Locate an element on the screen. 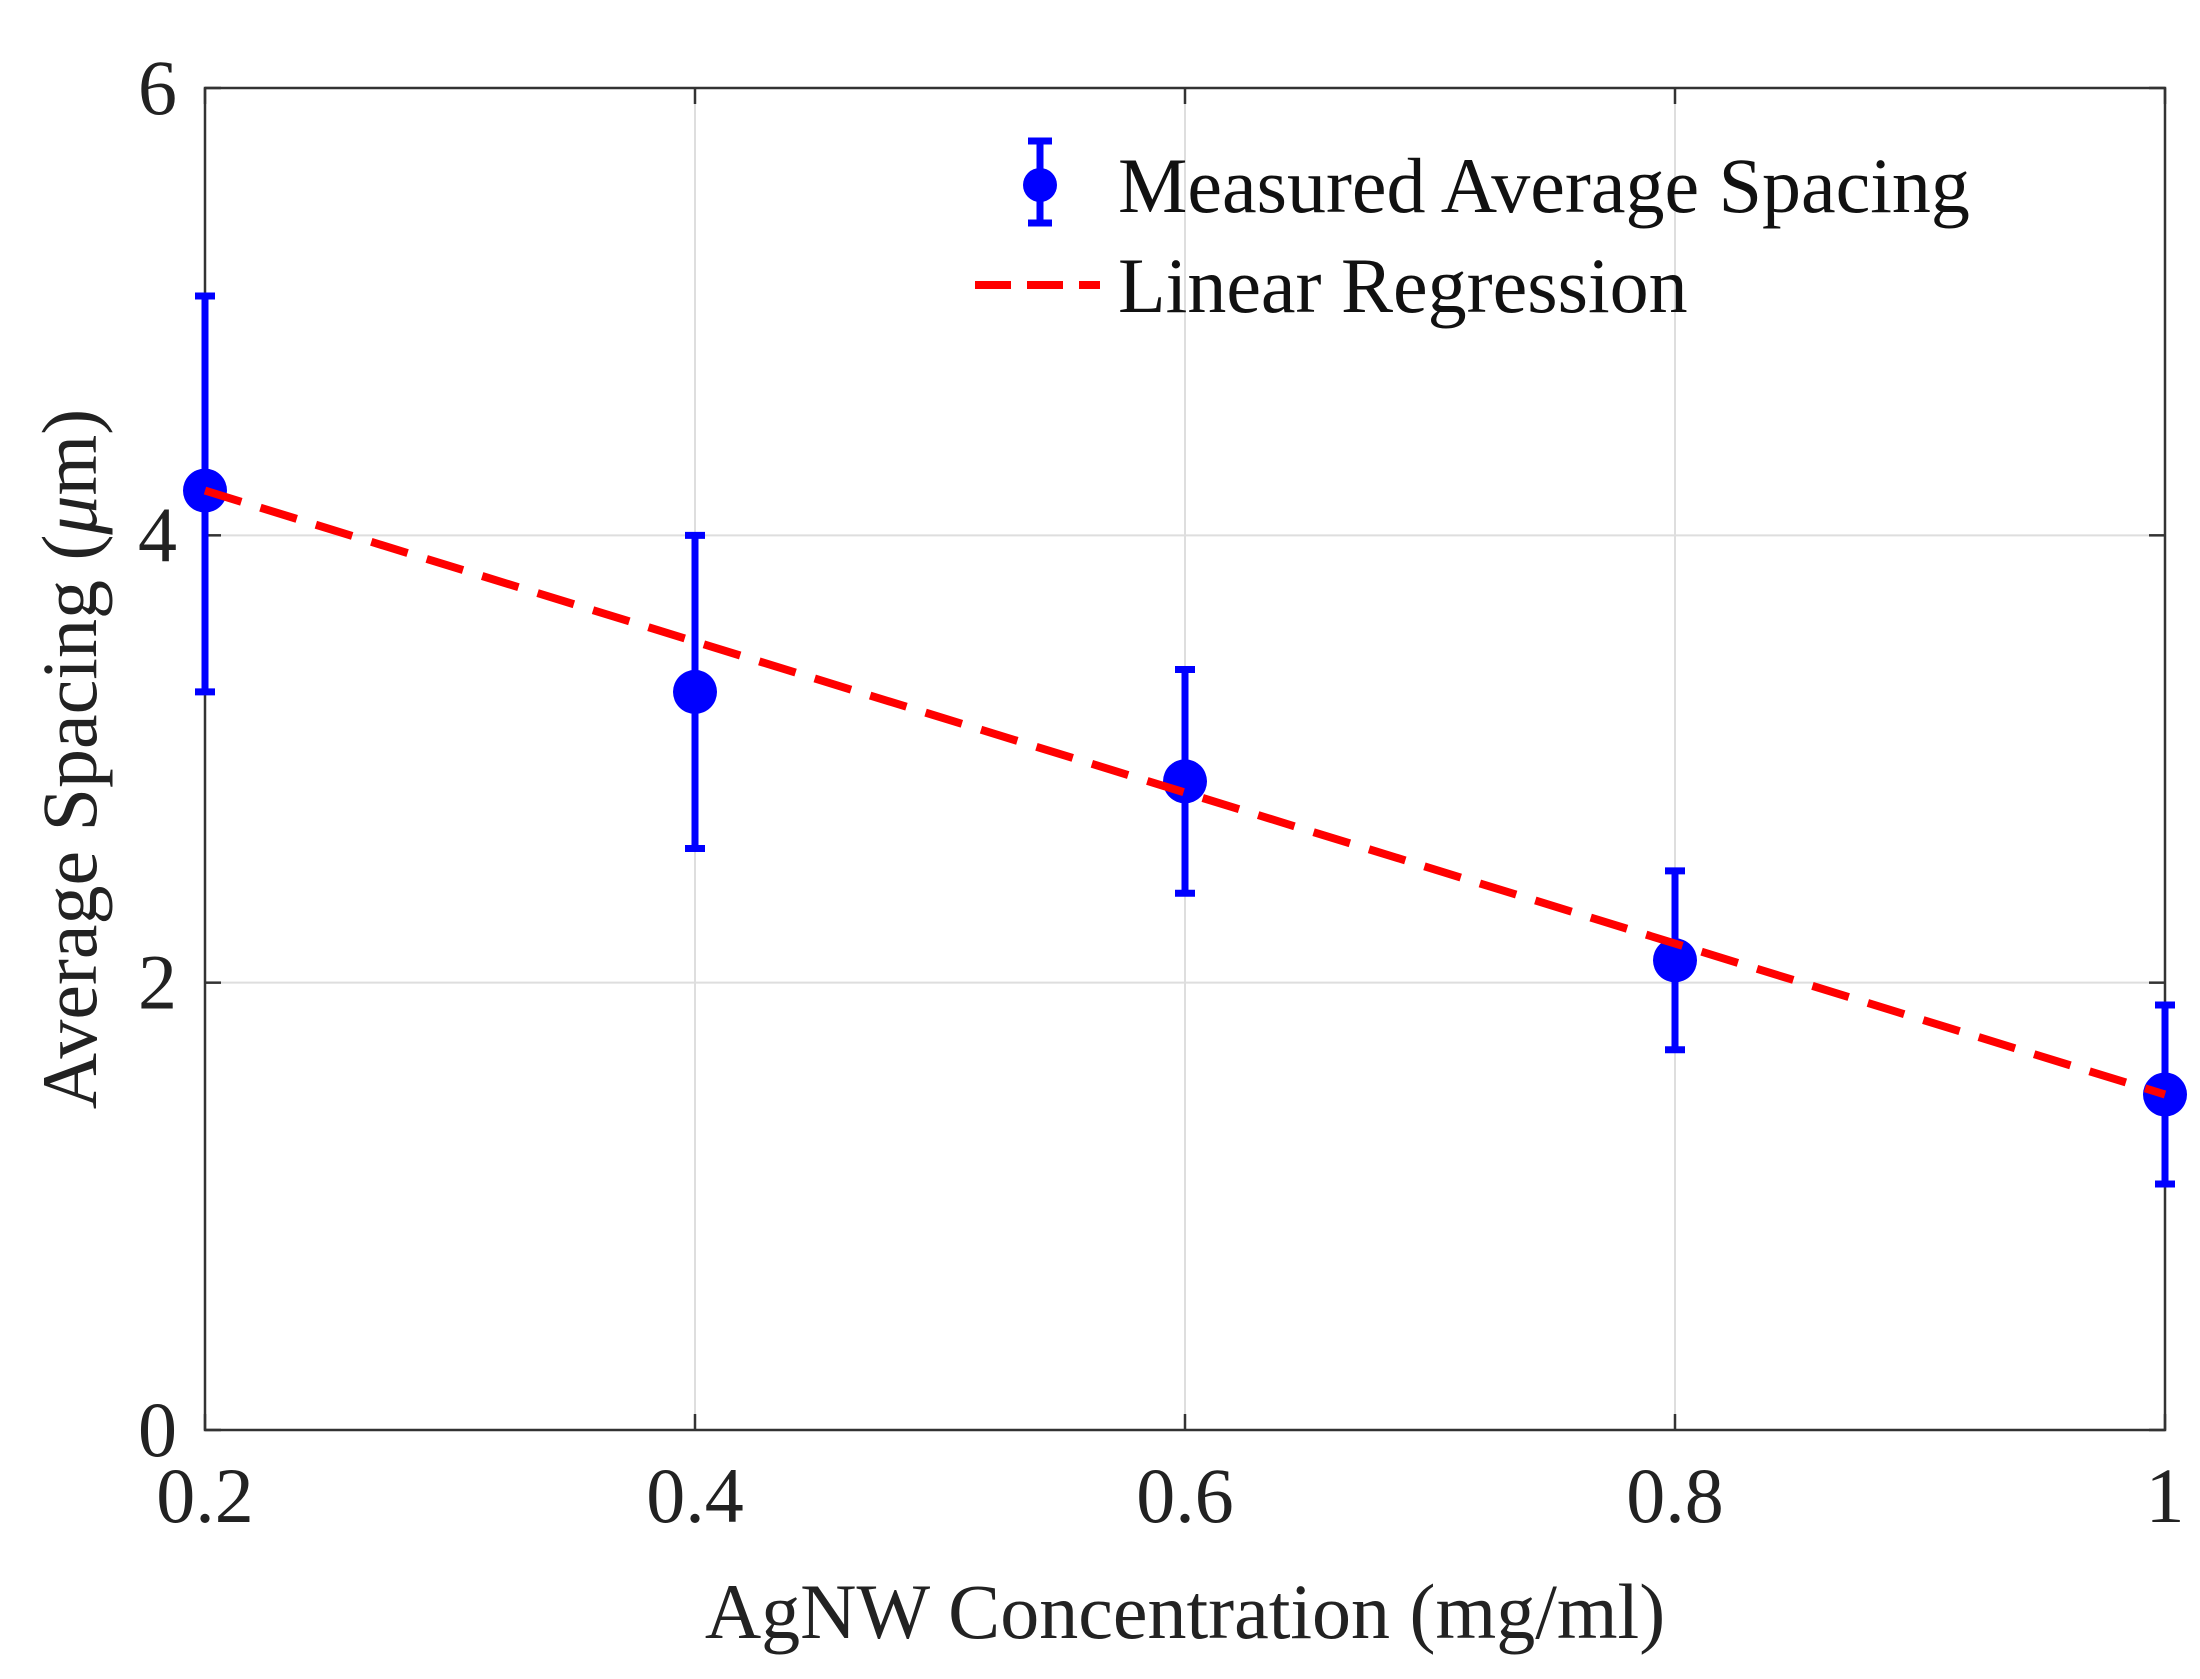  legend-marker-errorbar is located at coordinates (1040, 182).